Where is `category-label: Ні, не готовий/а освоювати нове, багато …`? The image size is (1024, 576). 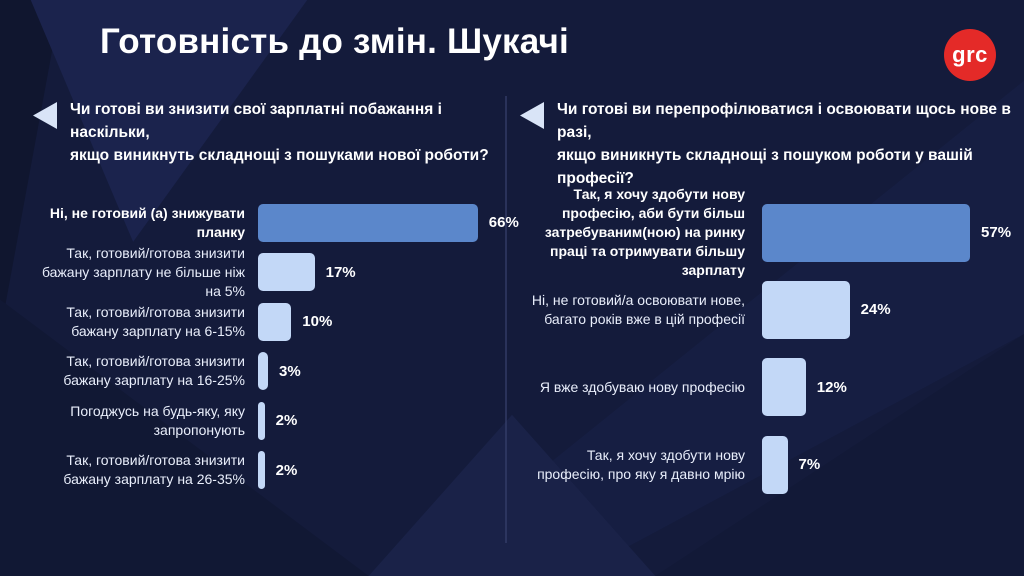 category-label: Ні, не готовий/а освоювати нове, багато … is located at coordinates (638, 309).